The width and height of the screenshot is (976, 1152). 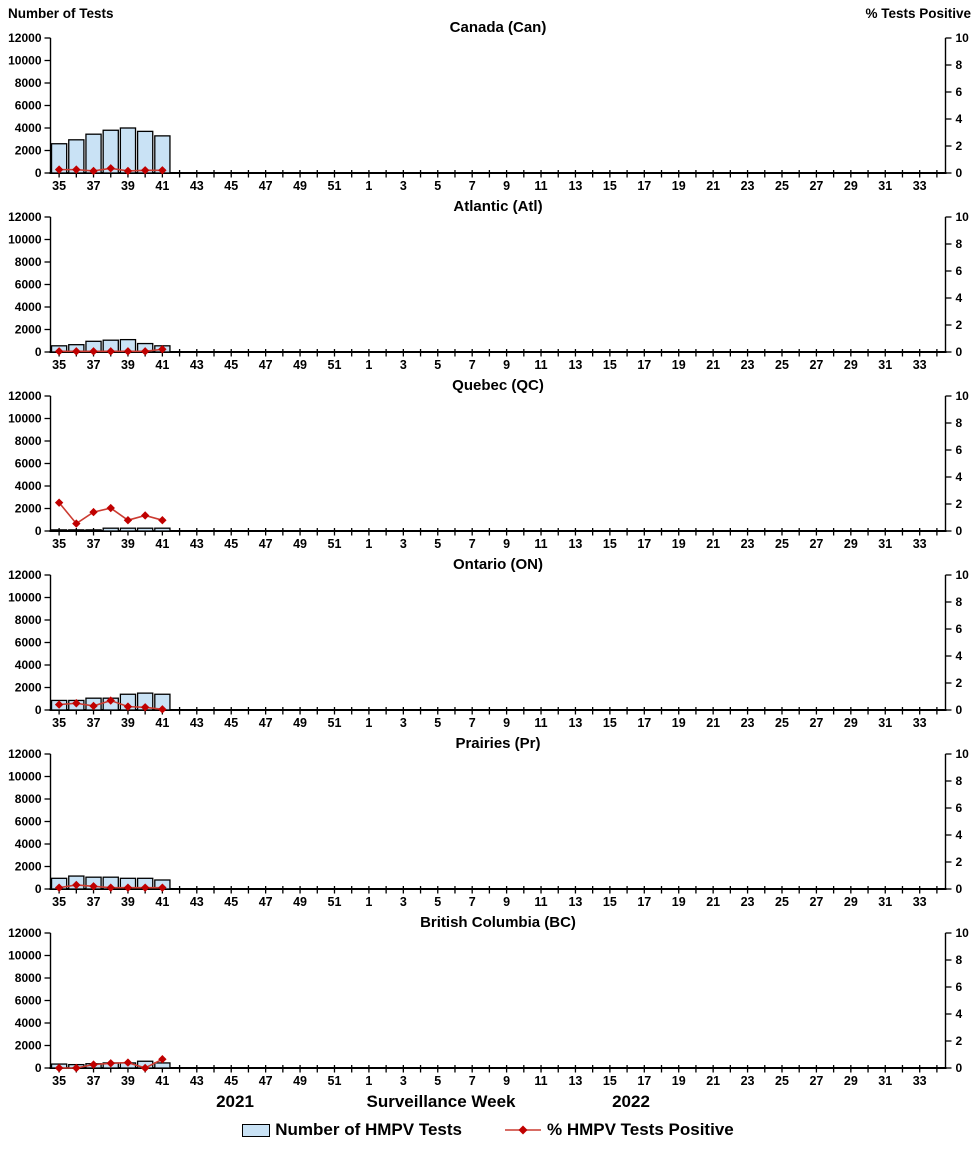 What do you see at coordinates (266, 543) in the screenshot?
I see `x-tick-label: 47` at bounding box center [266, 543].